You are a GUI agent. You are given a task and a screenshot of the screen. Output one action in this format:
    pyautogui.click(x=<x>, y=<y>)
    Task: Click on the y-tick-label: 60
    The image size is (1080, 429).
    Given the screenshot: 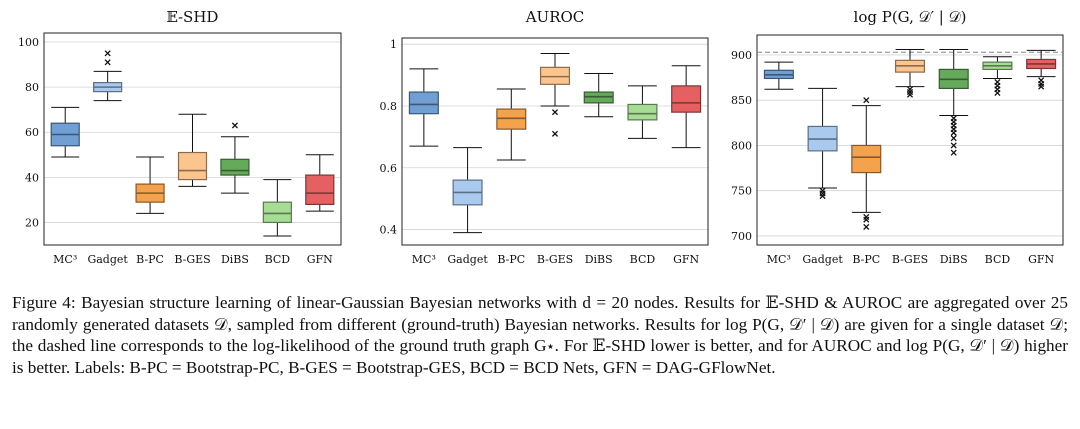 What is the action you would take?
    pyautogui.click(x=32, y=132)
    